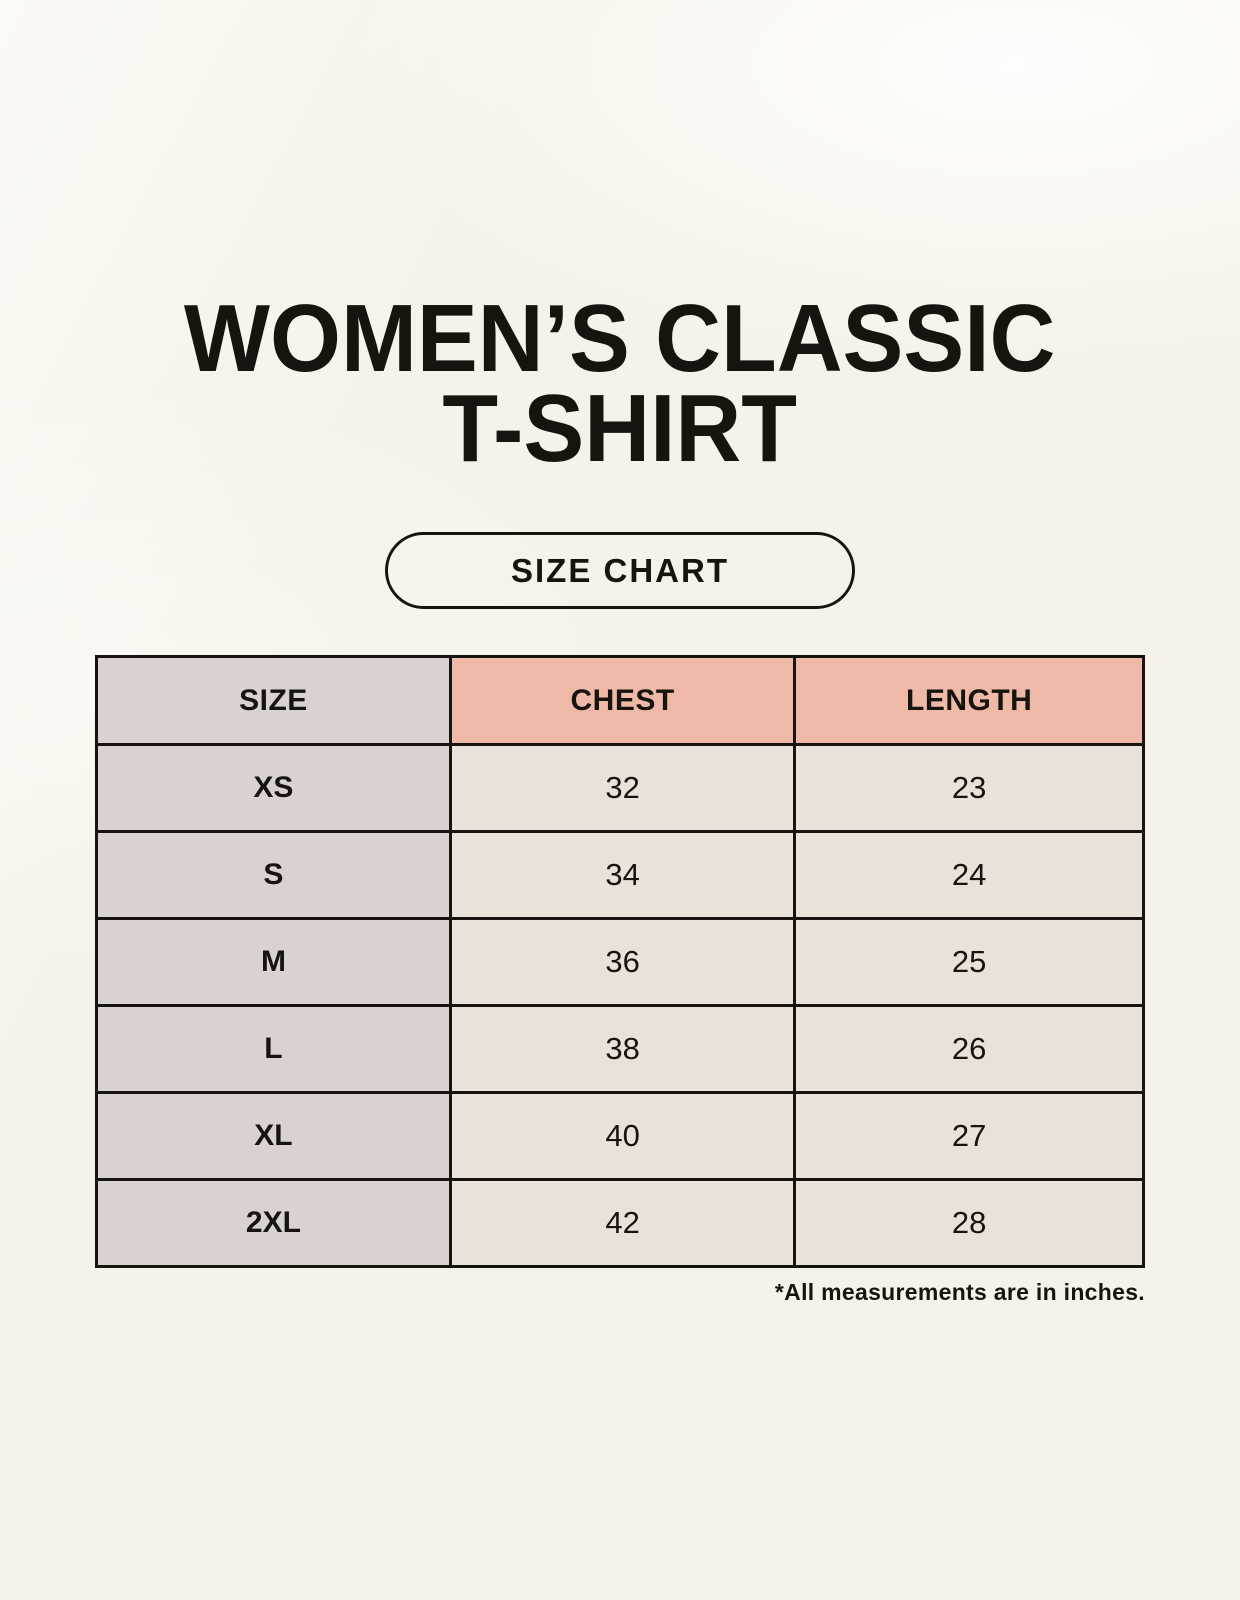 This screenshot has height=1600, width=1240. Describe the element at coordinates (969, 875) in the screenshot. I see `length-value: 24` at that location.